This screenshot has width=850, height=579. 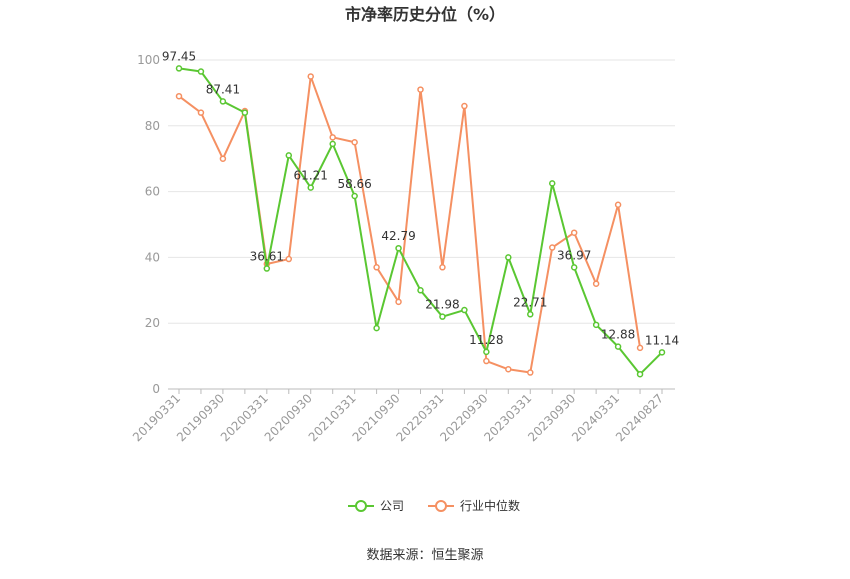 What do you see at coordinates (311, 176) in the screenshot?
I see `data-label: 61.21` at bounding box center [311, 176].